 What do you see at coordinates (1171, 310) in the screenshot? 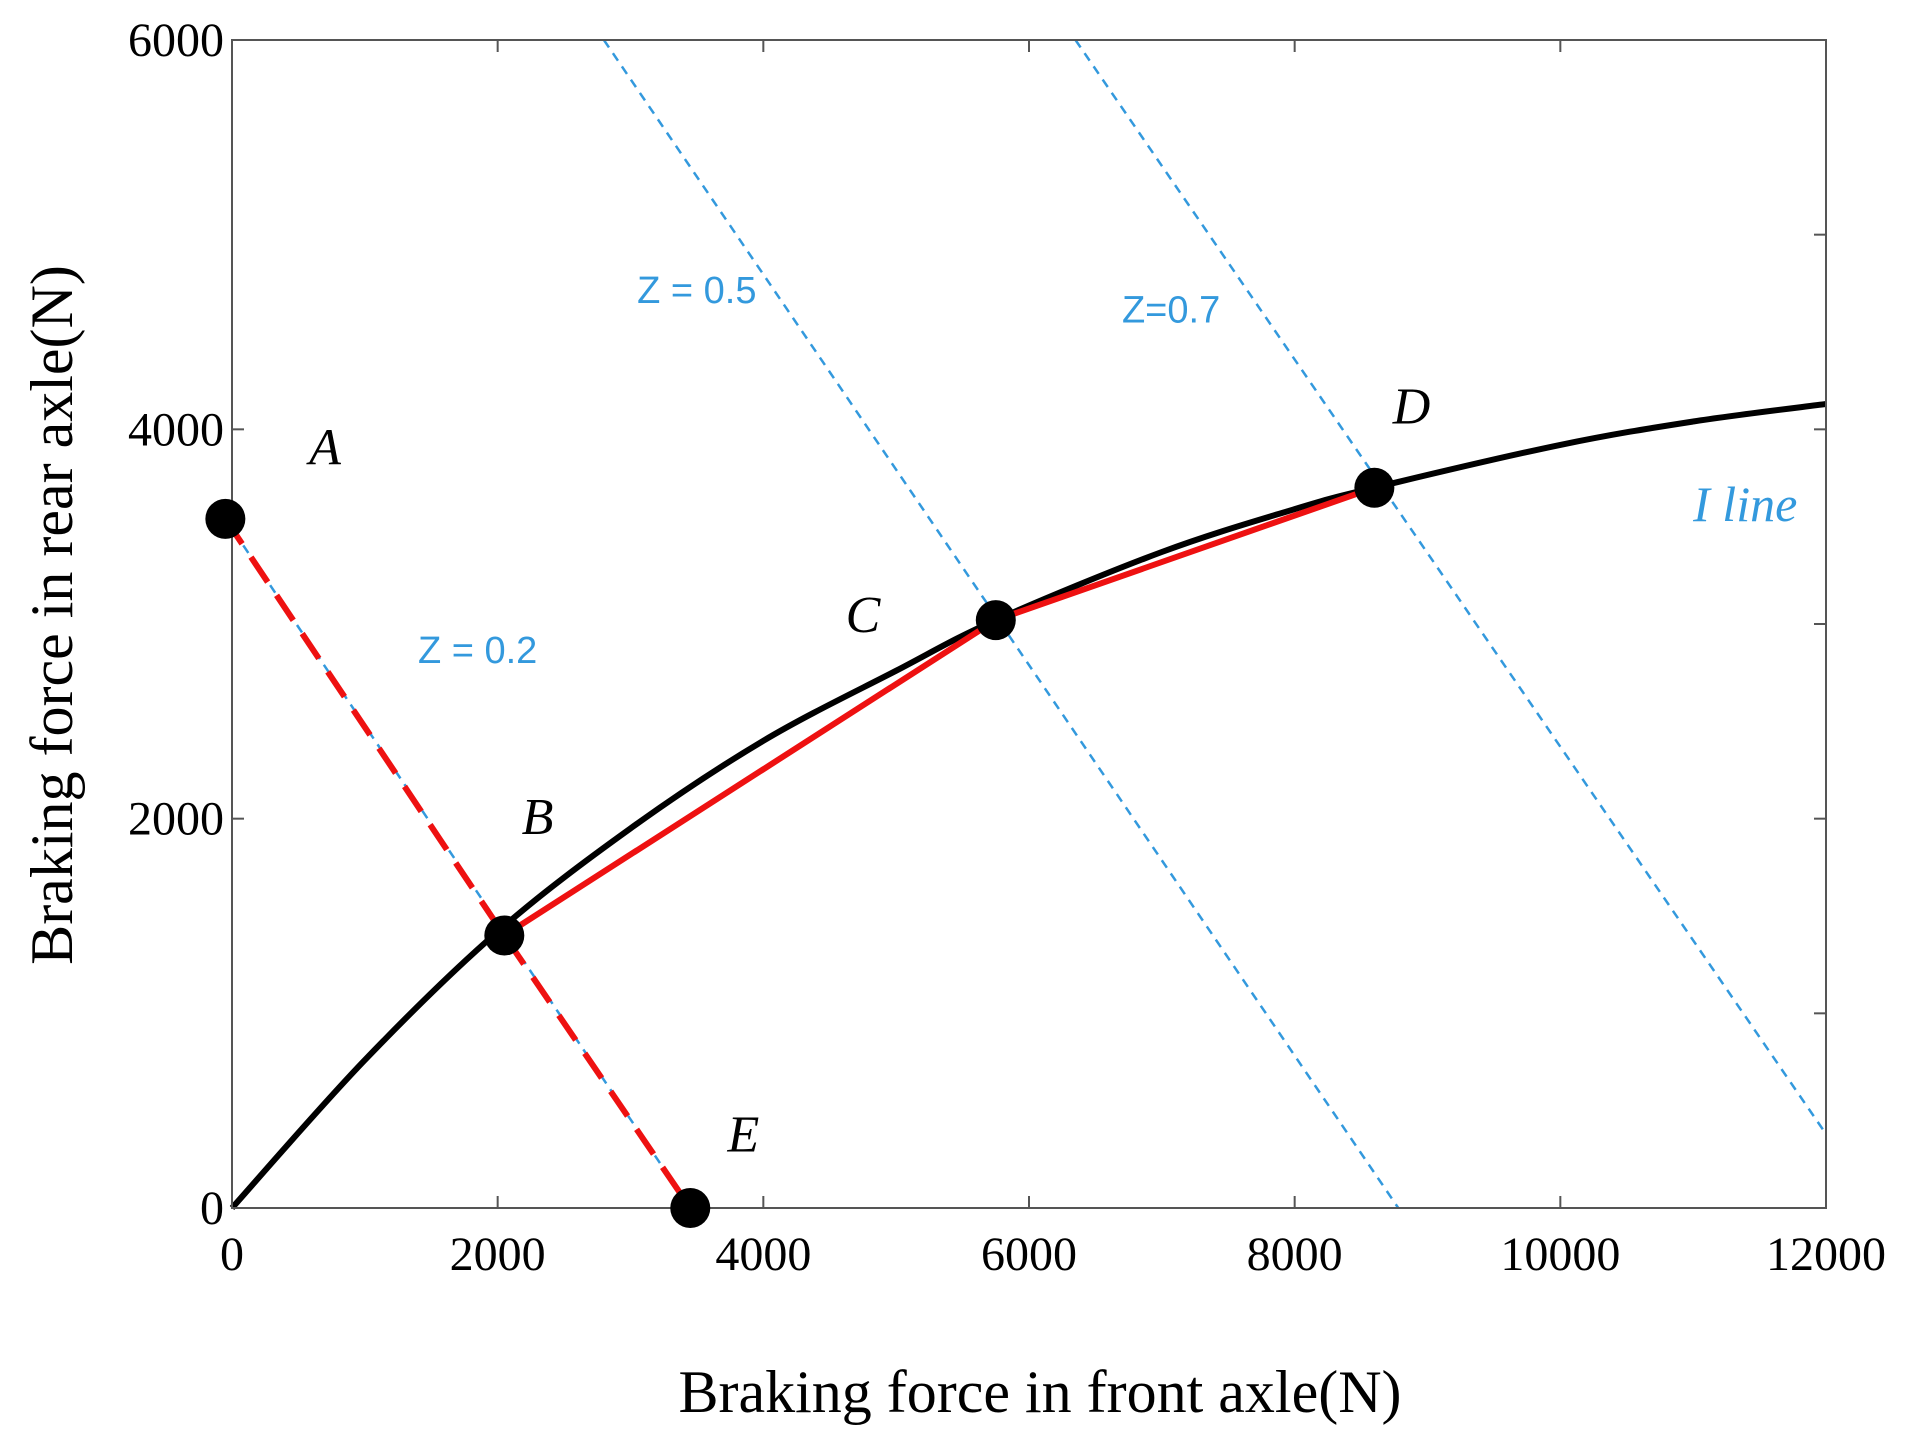
I see `z-line-label-2: Z=0.7` at bounding box center [1171, 310].